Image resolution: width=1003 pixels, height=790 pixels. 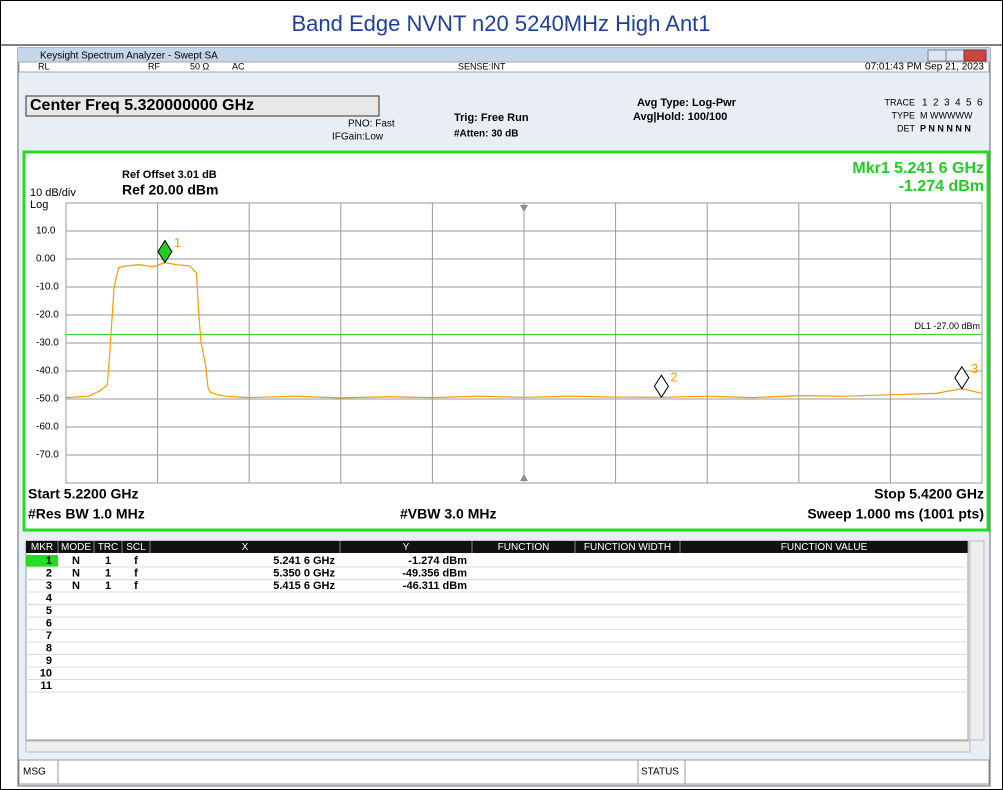 I want to click on status-time: 07:01:43 PM Sep 21, 2023, so click(x=924, y=67).